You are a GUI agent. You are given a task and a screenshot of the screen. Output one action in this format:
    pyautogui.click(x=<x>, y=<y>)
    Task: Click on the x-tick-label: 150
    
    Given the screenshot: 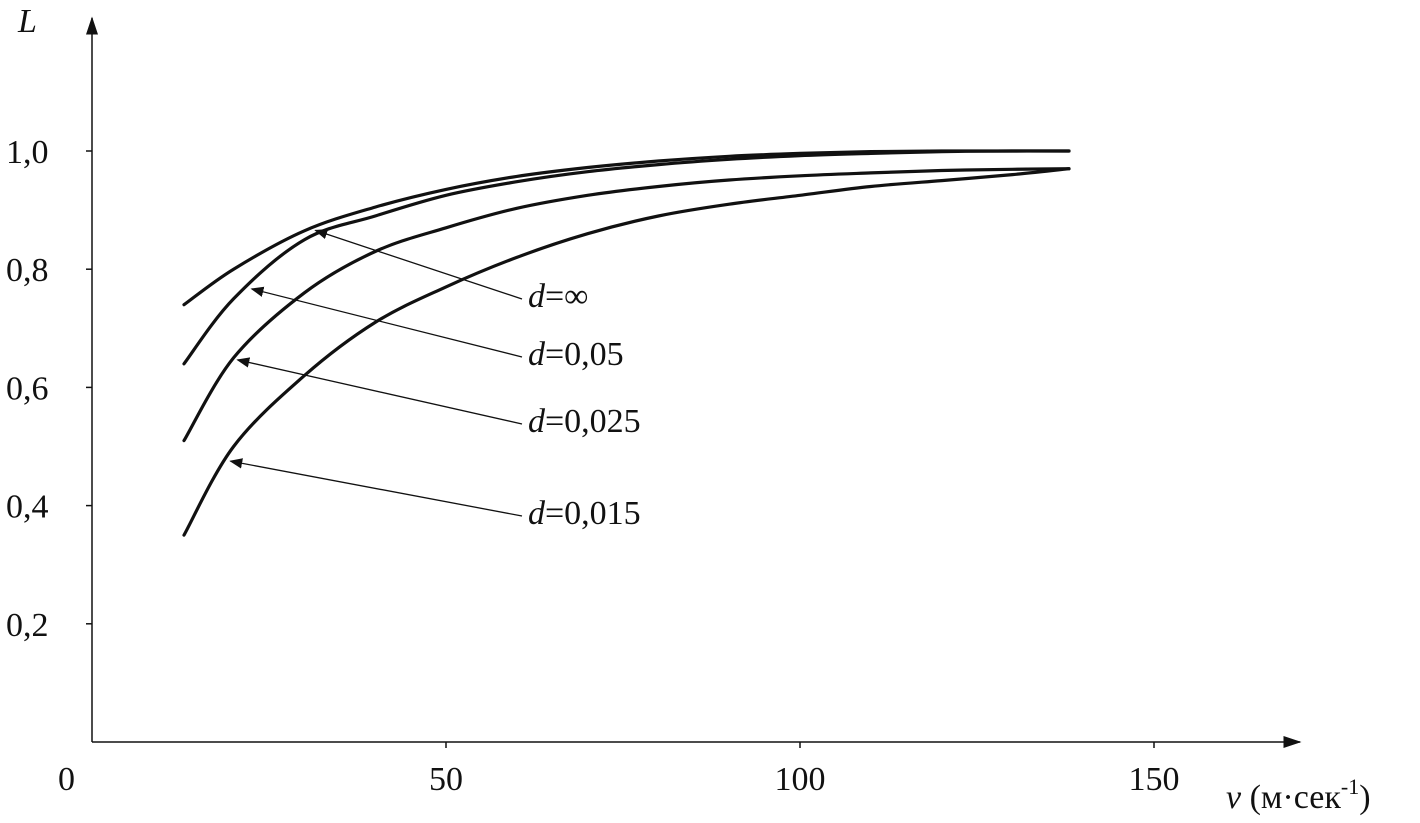 What is the action you would take?
    pyautogui.click(x=1154, y=779)
    